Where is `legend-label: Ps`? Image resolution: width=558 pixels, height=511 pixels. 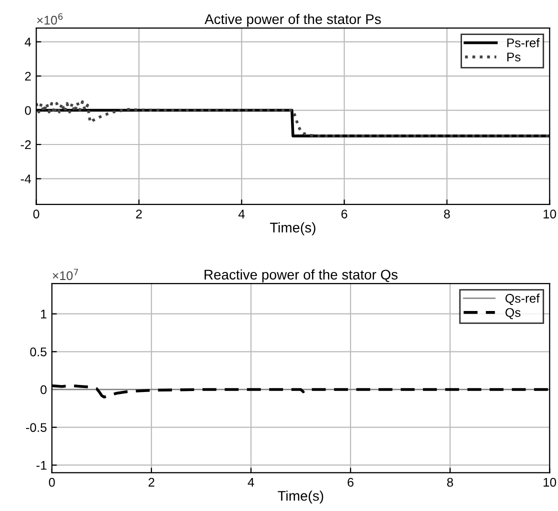
legend-label: Ps is located at coordinates (513, 57).